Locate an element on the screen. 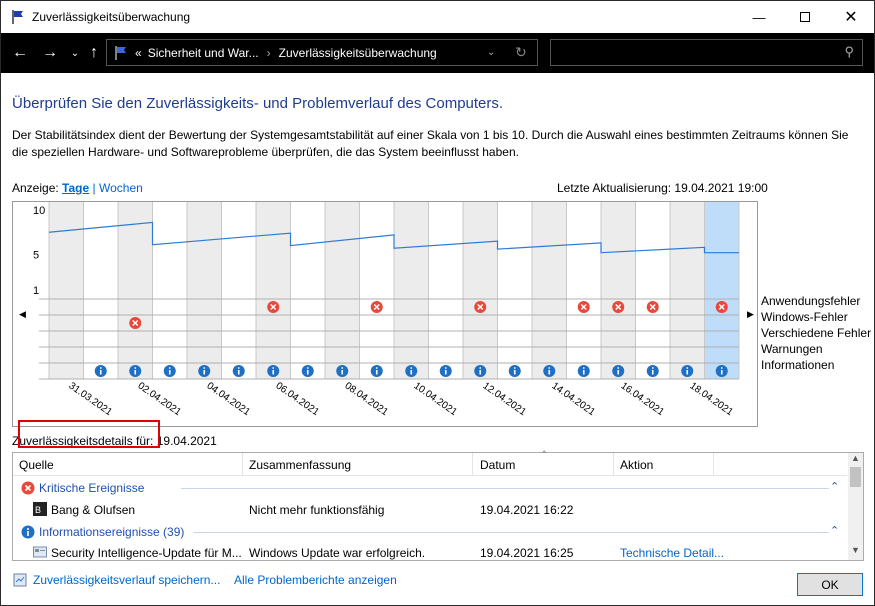 The image size is (875, 606). group-info-events: Informationsereignisse (39) is located at coordinates (102, 532).